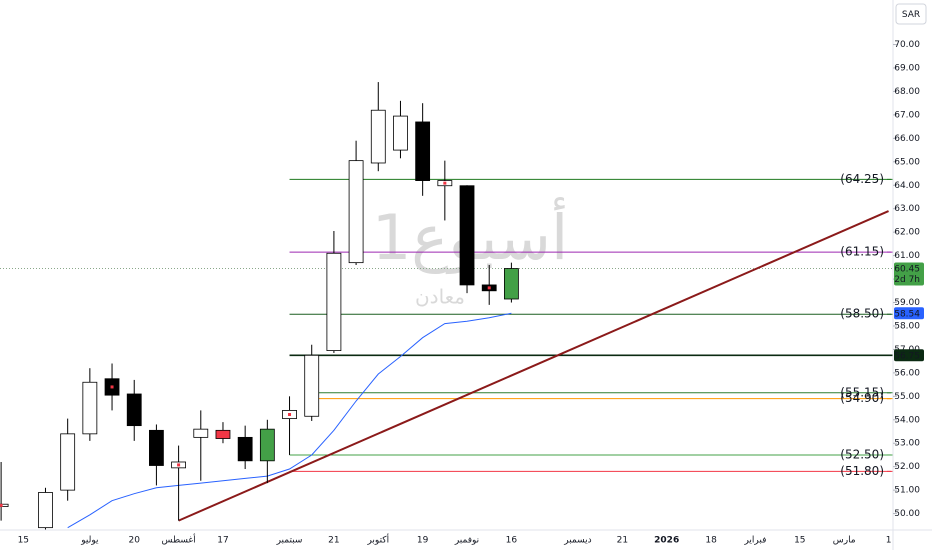 This screenshot has width=932, height=550. What do you see at coordinates (862, 314) in the screenshot?
I see `level-label: (58.50)` at bounding box center [862, 314].